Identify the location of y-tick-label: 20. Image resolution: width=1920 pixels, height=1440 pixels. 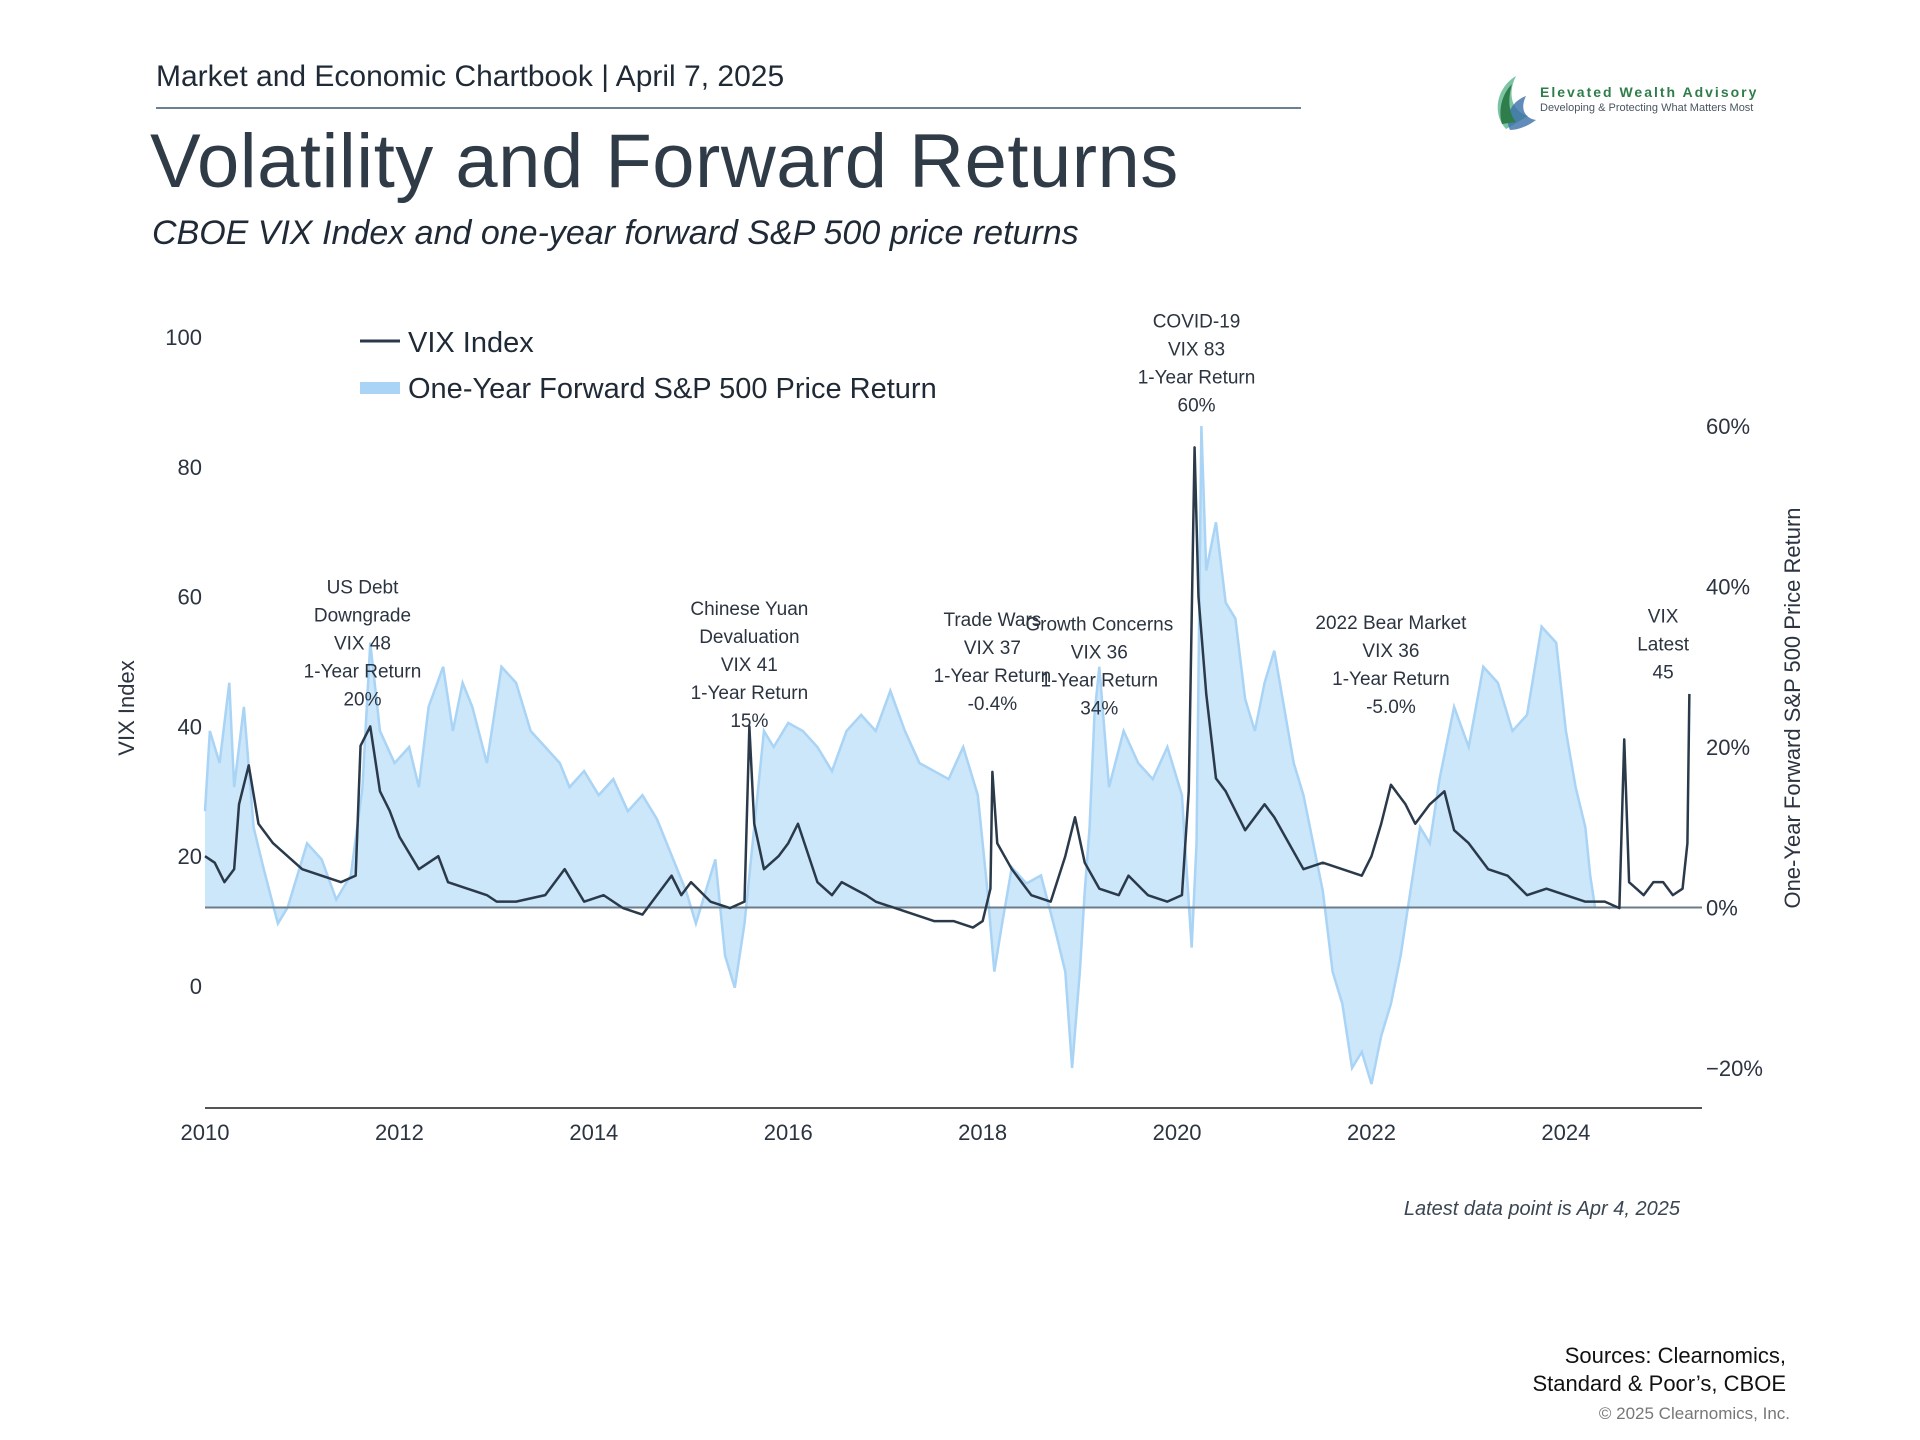
(190, 856).